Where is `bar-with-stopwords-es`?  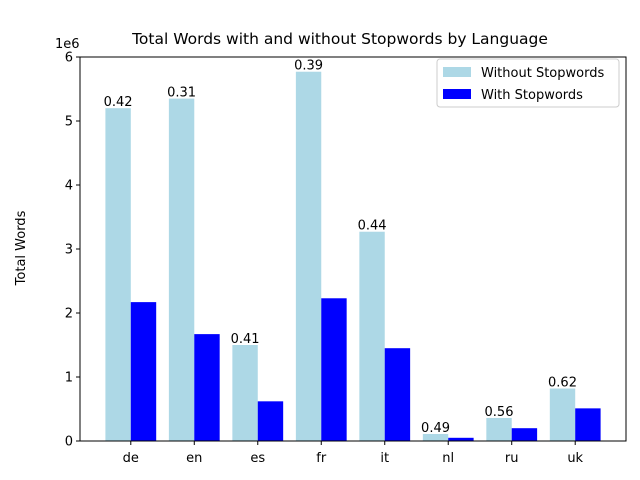
bar-with-stopwords-es is located at coordinates (270, 421).